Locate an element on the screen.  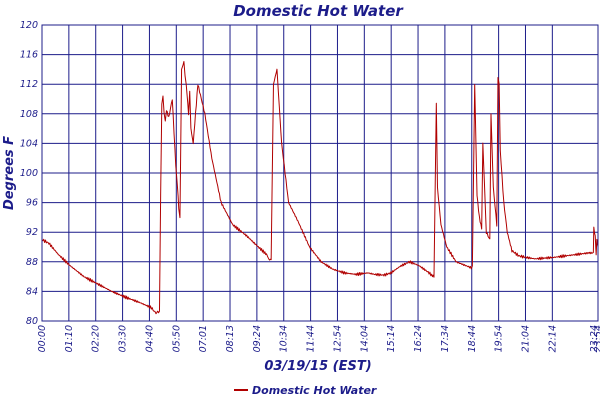
x-tick-label: 01:10 is located at coordinates (69, 338).